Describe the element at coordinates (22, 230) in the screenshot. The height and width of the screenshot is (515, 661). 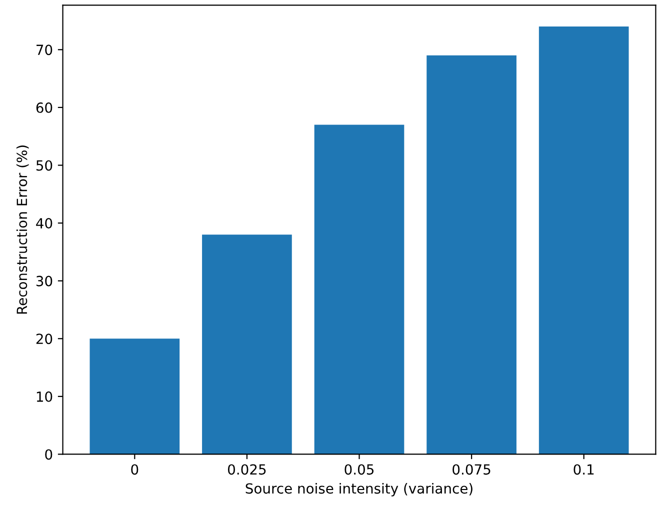
I see `y-axis-title: Reconstruction Error (%)` at that location.